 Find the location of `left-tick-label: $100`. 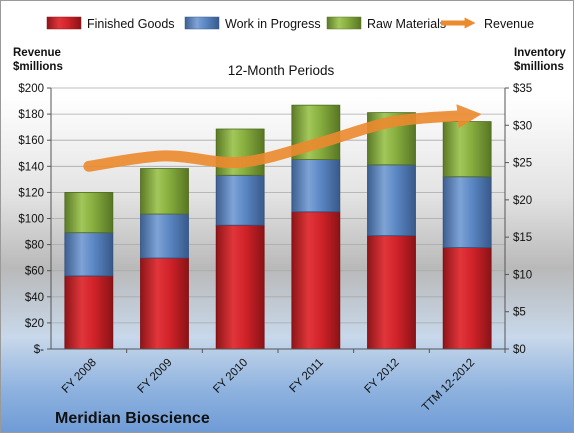

left-tick-label: $100 is located at coordinates (31, 220).